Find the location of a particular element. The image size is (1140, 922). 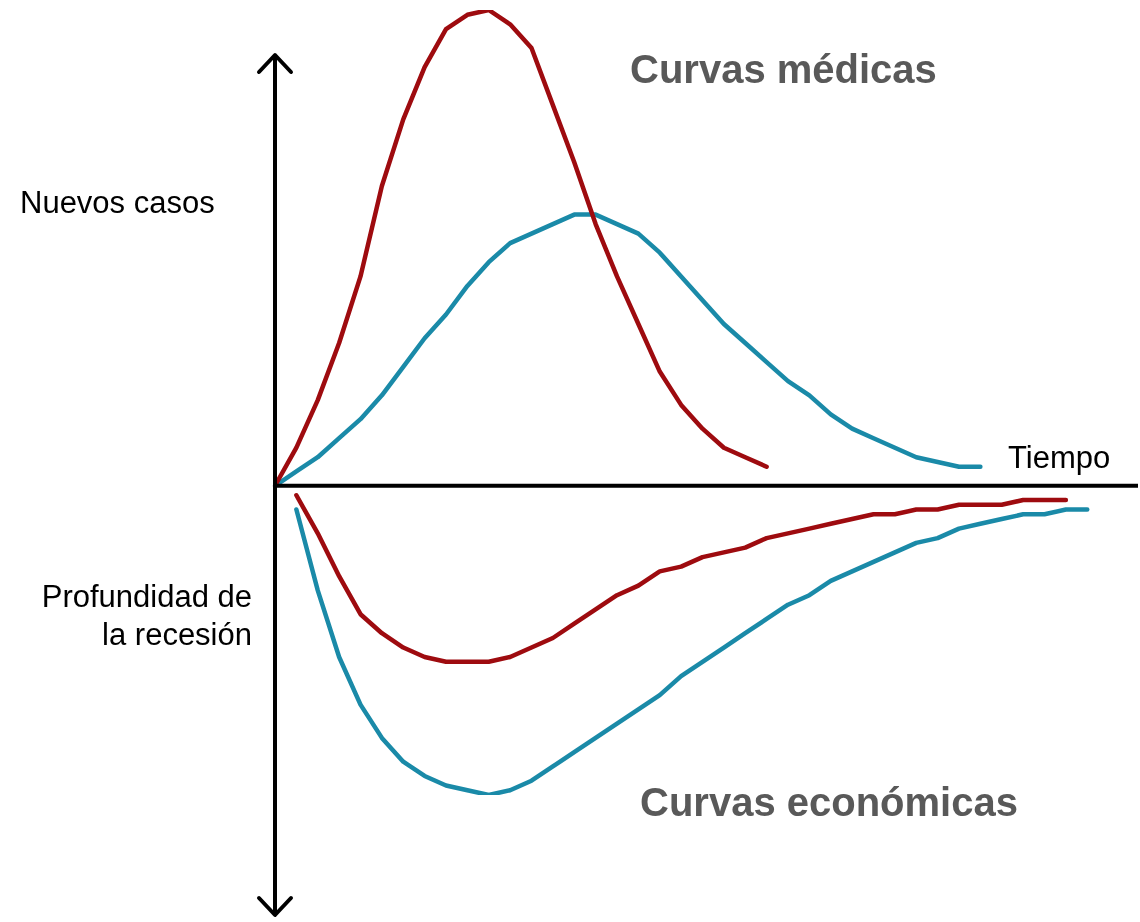

text: Profundidad de la recesión is located at coordinates (146, 616).